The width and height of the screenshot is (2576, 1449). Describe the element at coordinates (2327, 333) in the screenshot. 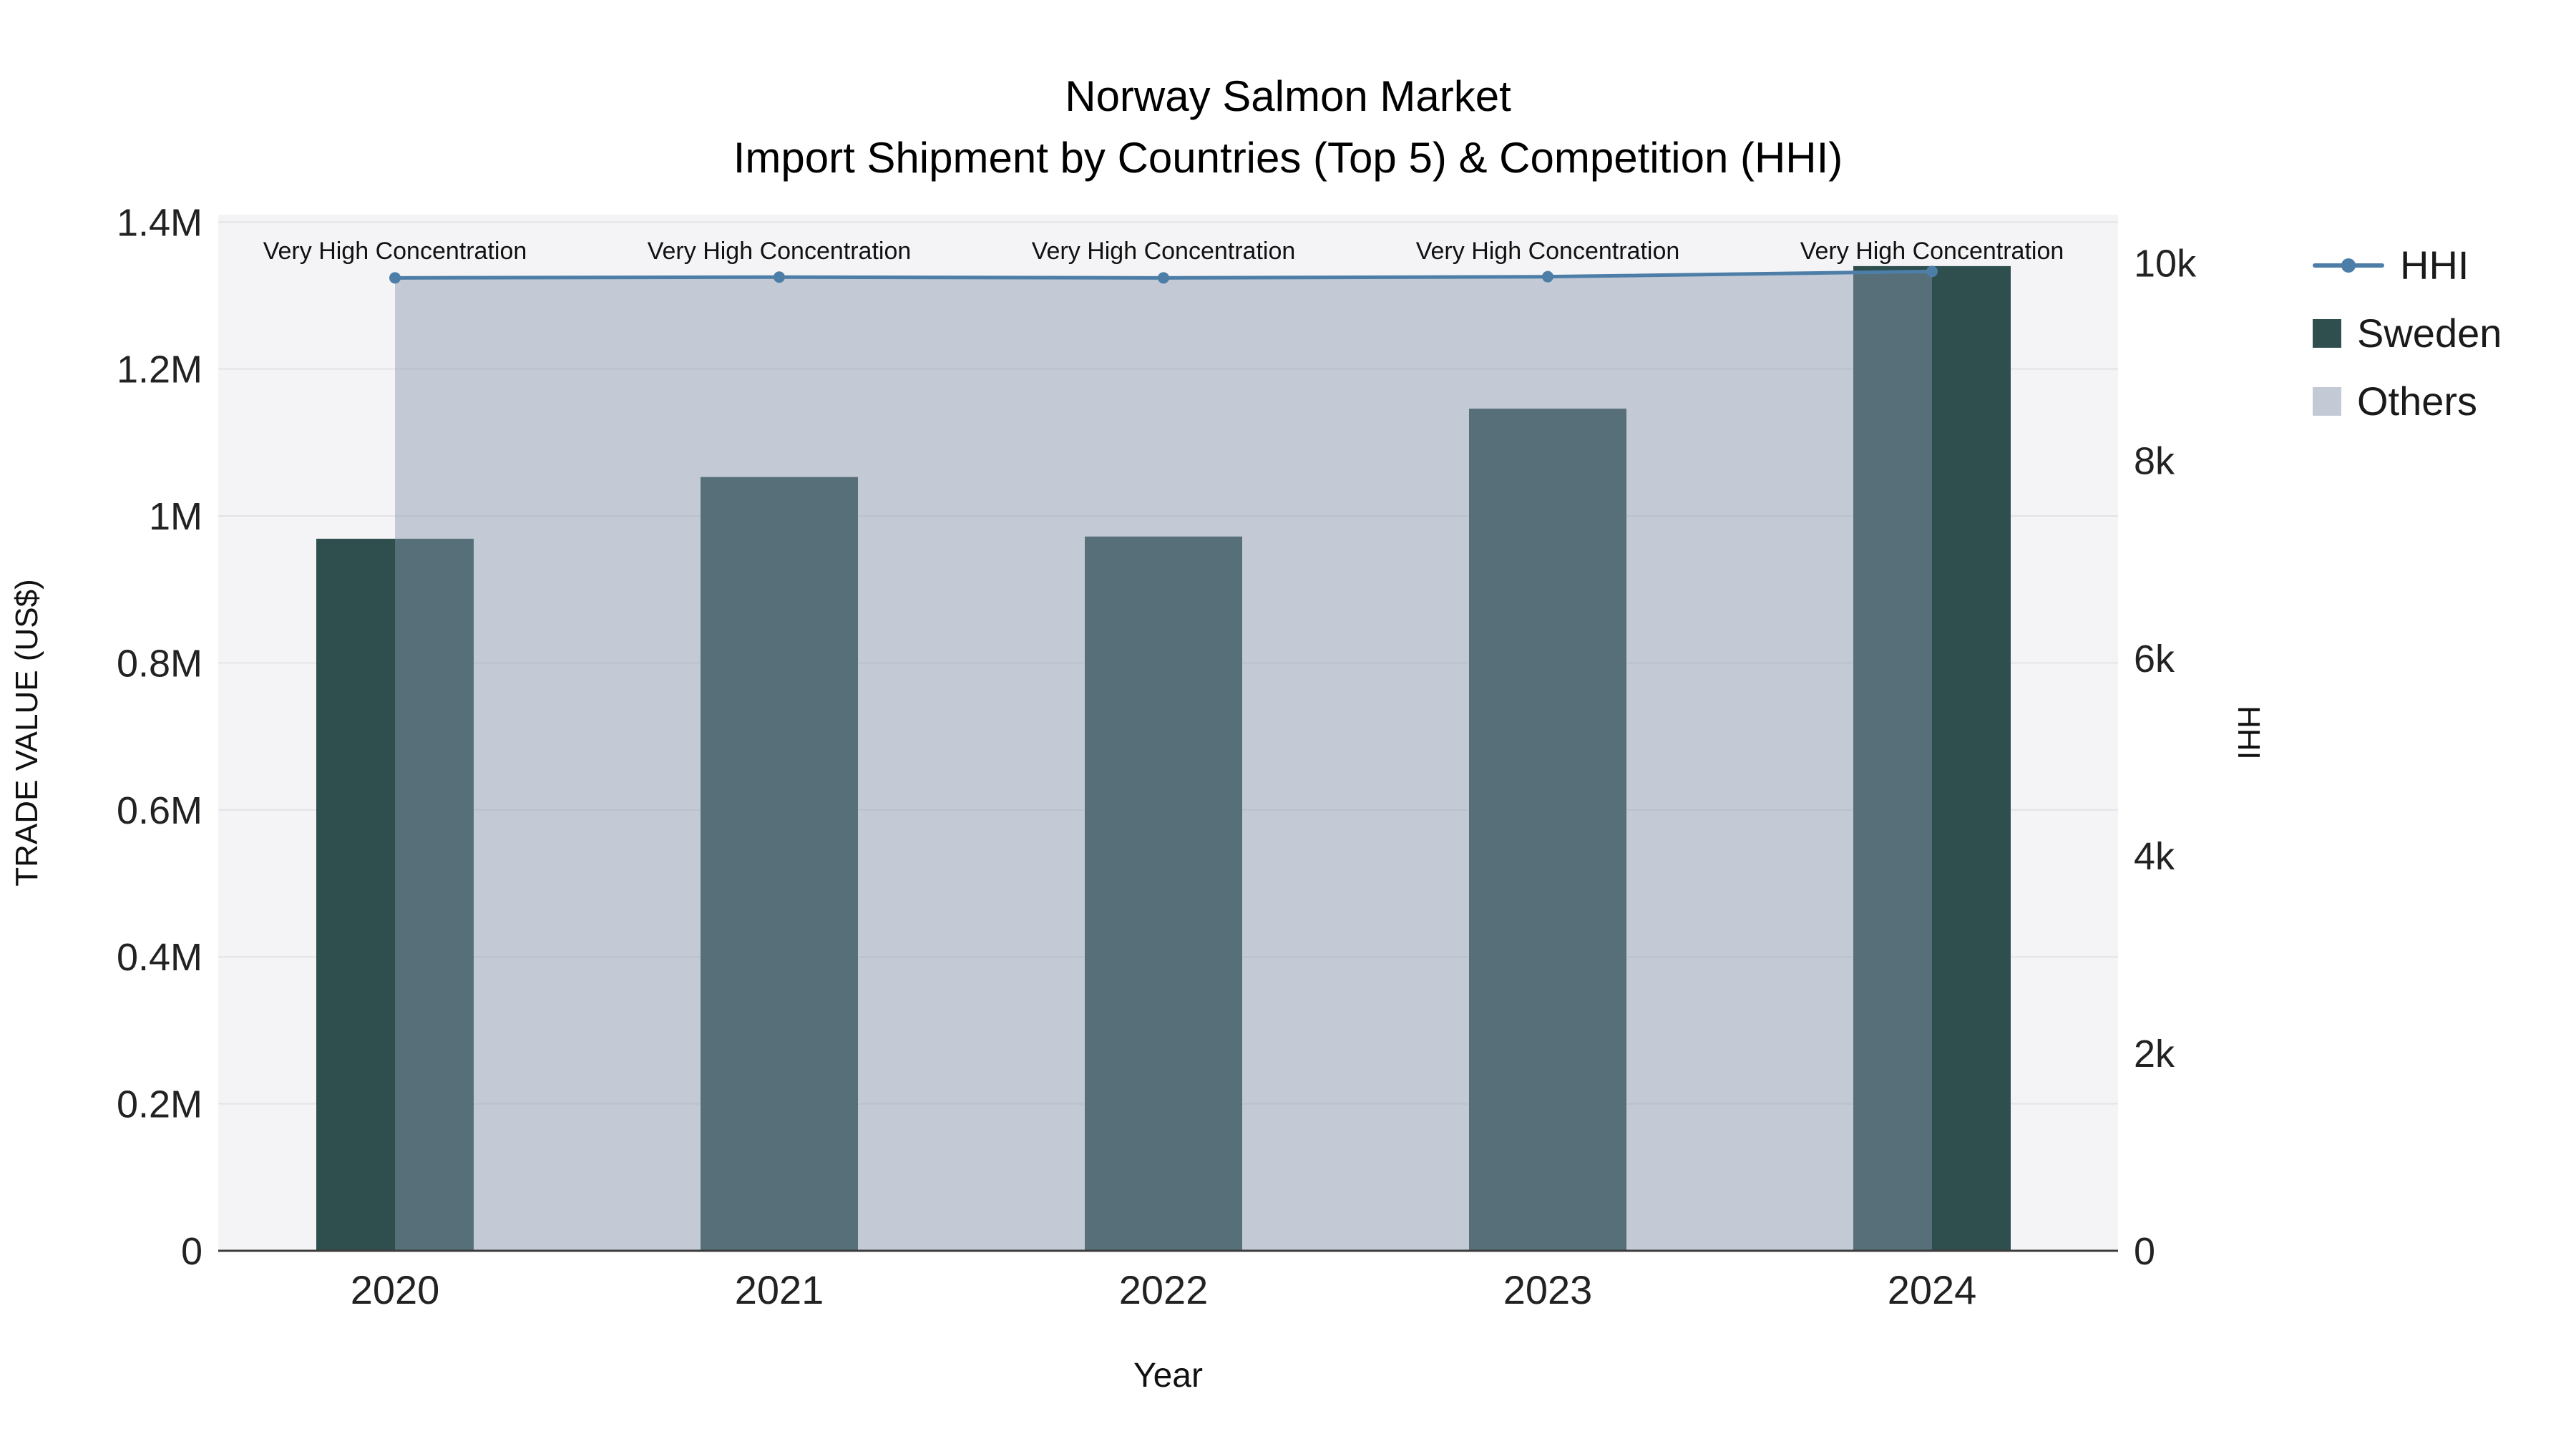

I see `sweden-square-swatch-icon` at that location.